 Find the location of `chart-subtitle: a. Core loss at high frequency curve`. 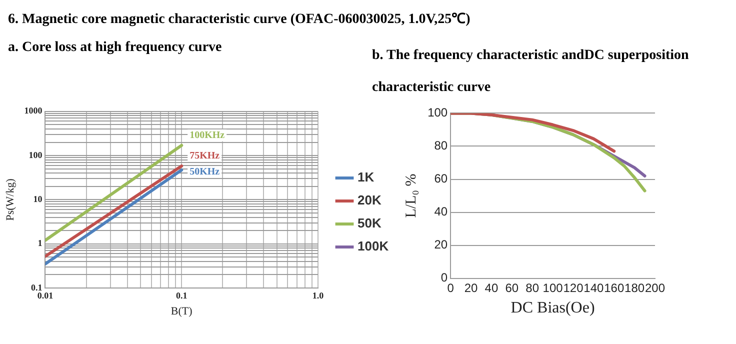

chart-subtitle: a. Core loss at high frequency curve is located at coordinates (115, 48).